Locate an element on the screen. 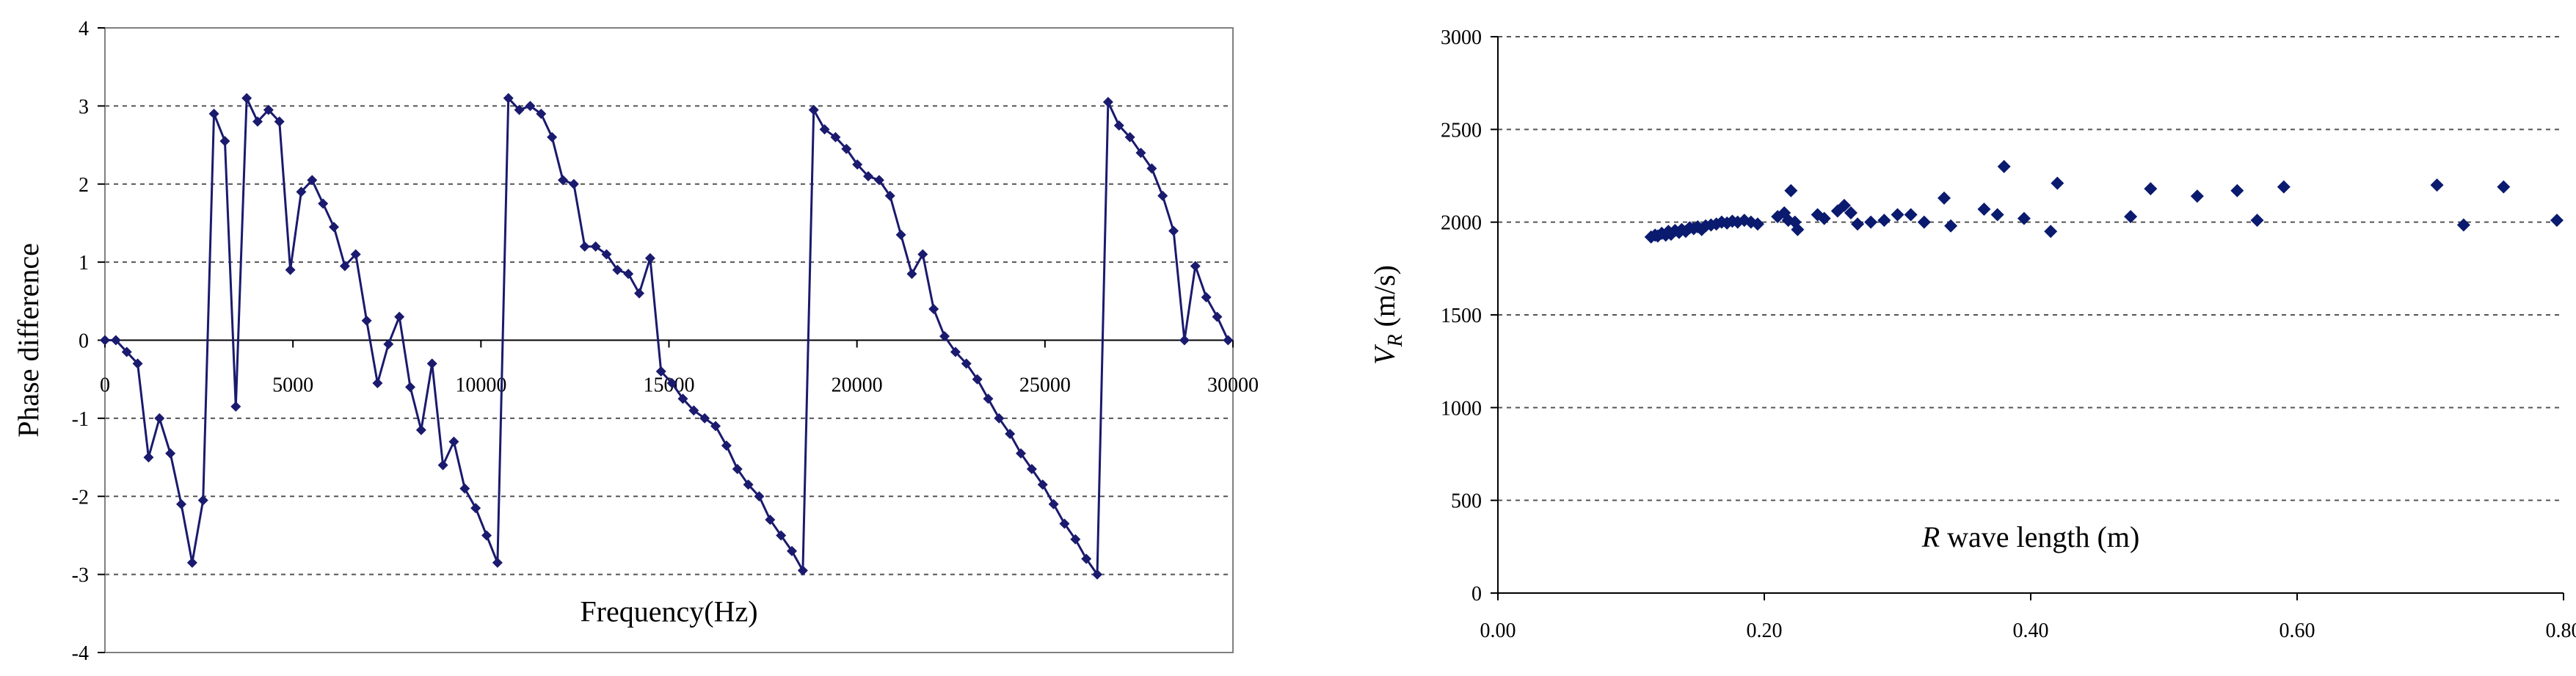 The height and width of the screenshot is (676, 2576). x-tick-label: 25000 is located at coordinates (1045, 385).